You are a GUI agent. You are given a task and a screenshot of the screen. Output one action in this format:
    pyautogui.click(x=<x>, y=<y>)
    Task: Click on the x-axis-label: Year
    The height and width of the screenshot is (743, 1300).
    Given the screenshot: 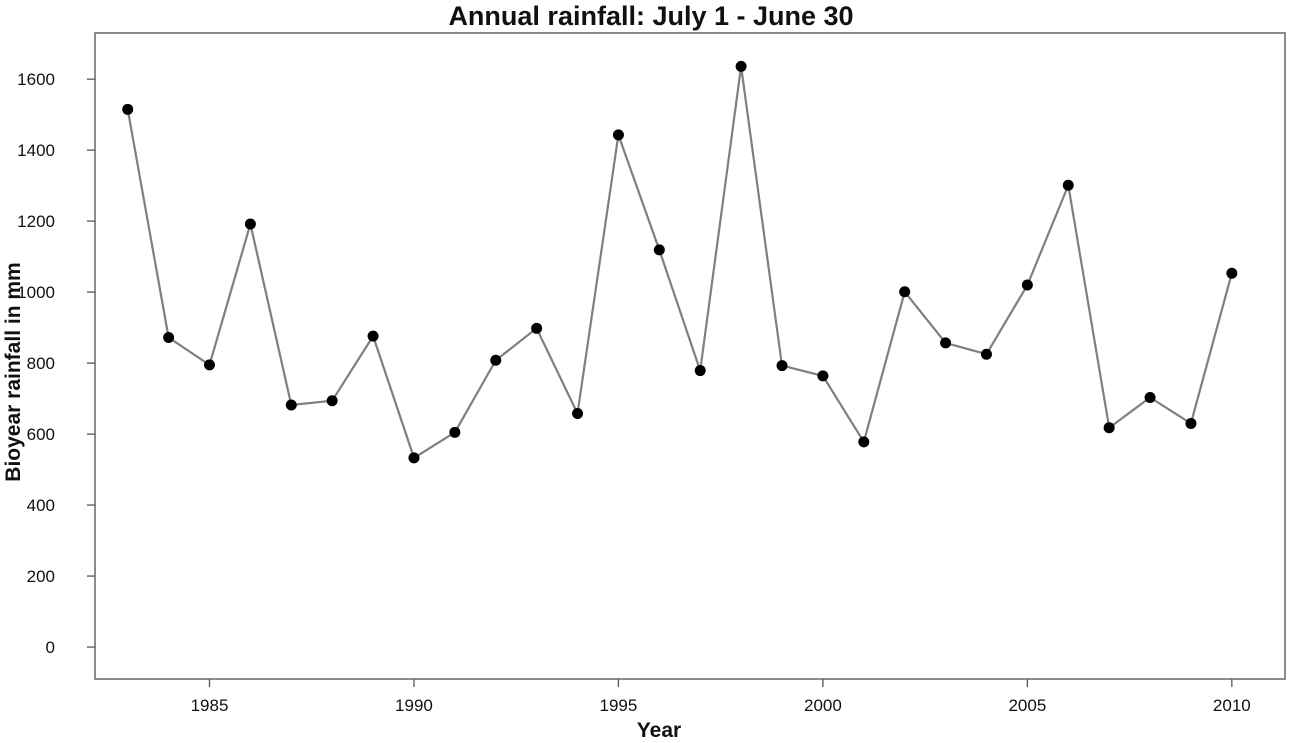 What is the action you would take?
    pyautogui.click(x=659, y=730)
    